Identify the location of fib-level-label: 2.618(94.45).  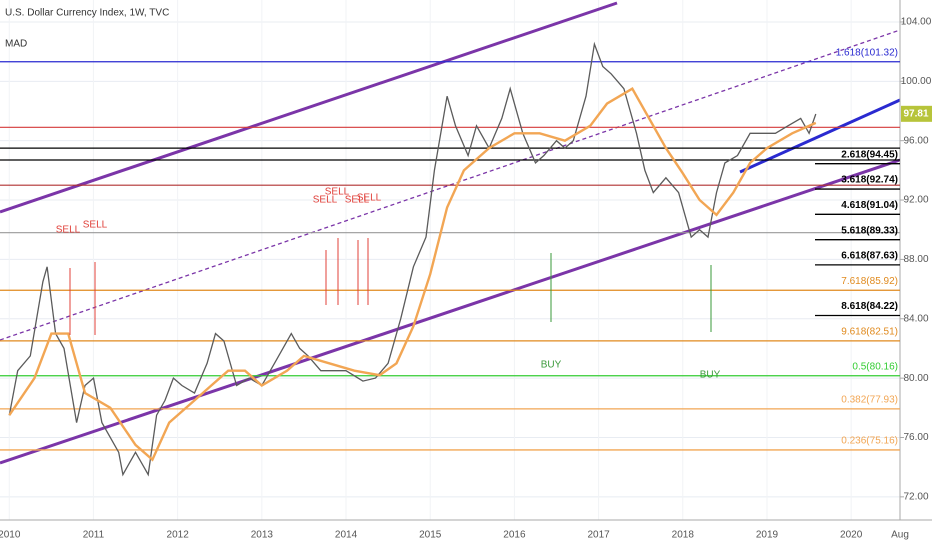
(869, 154).